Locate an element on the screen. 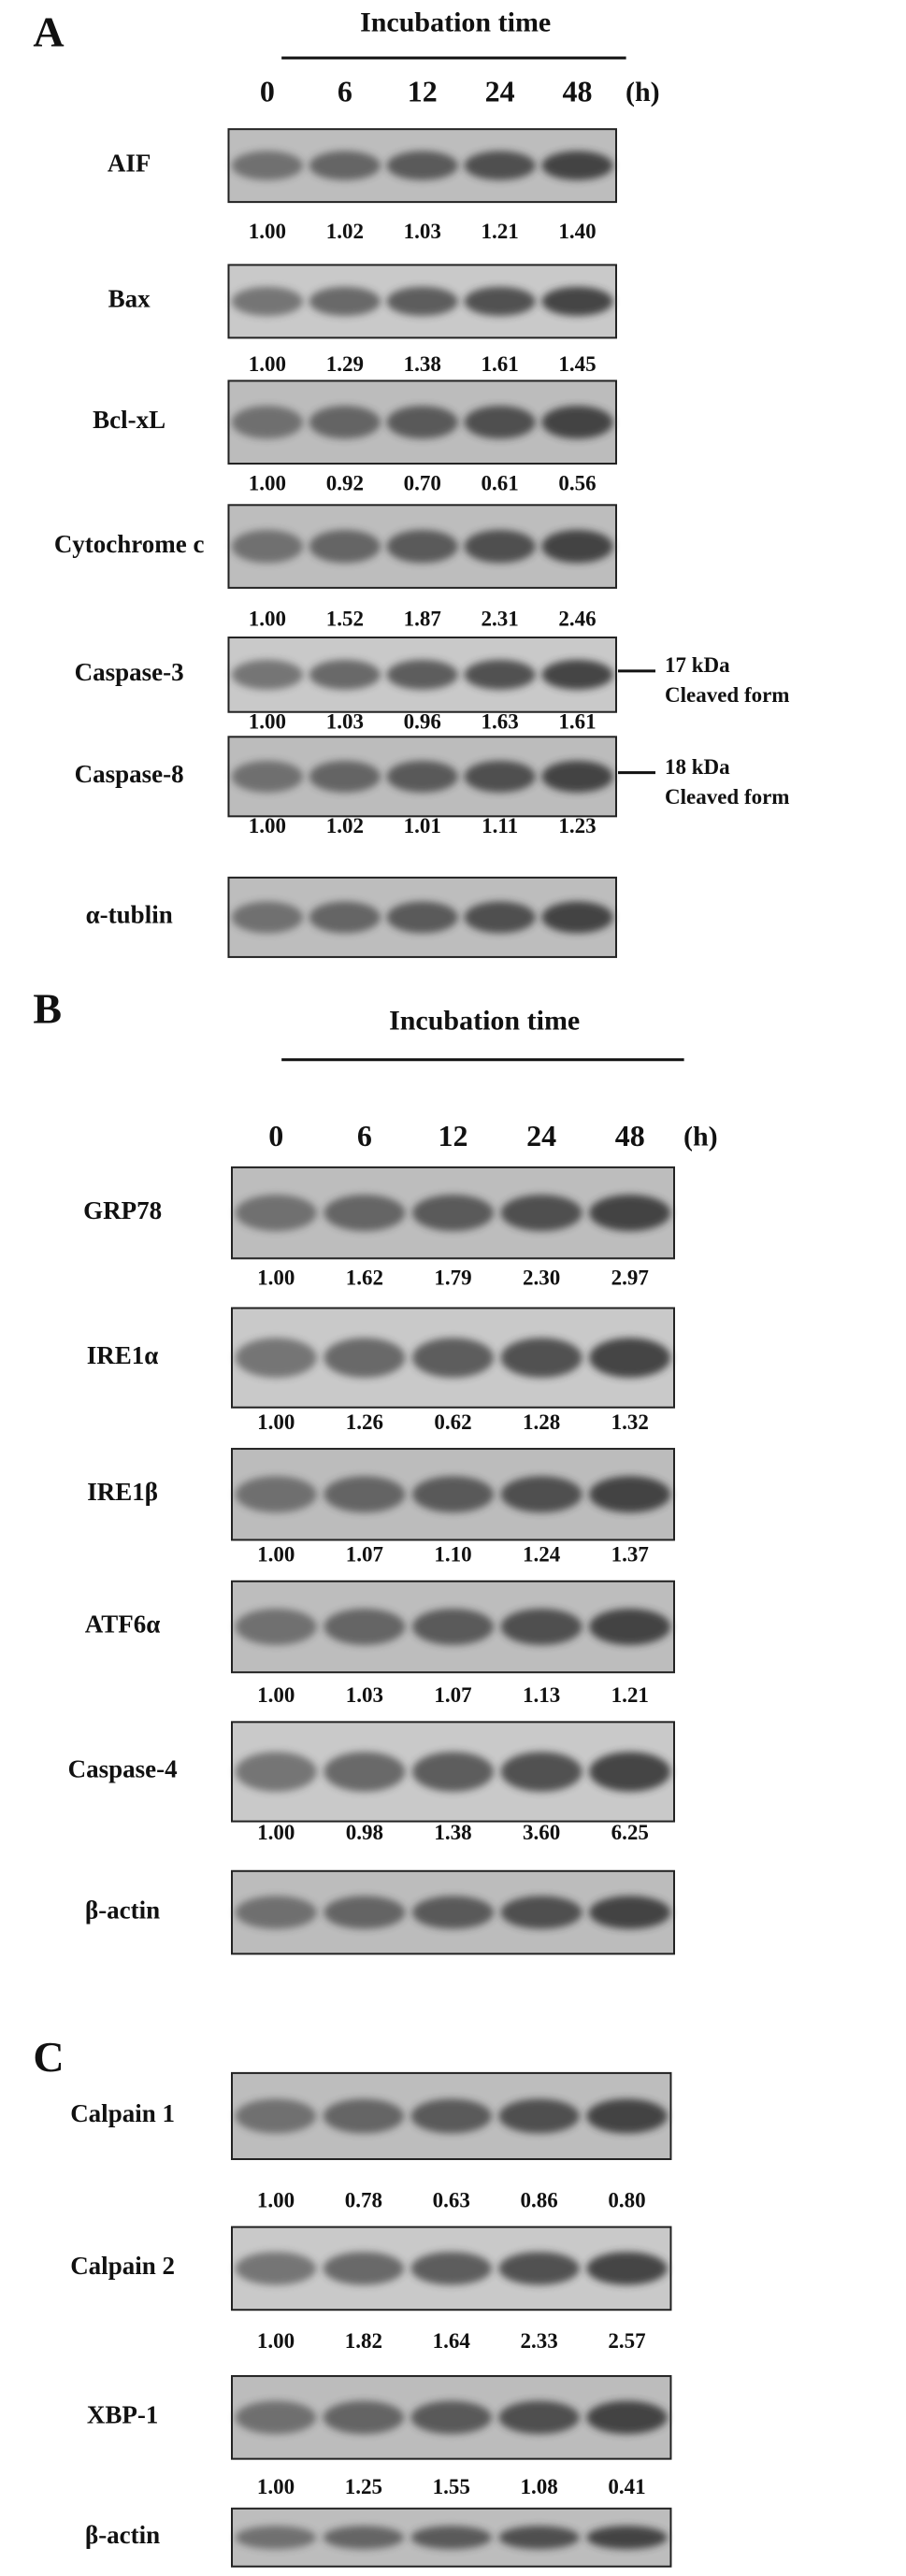  band-value: 2.33 is located at coordinates (539, 2341).